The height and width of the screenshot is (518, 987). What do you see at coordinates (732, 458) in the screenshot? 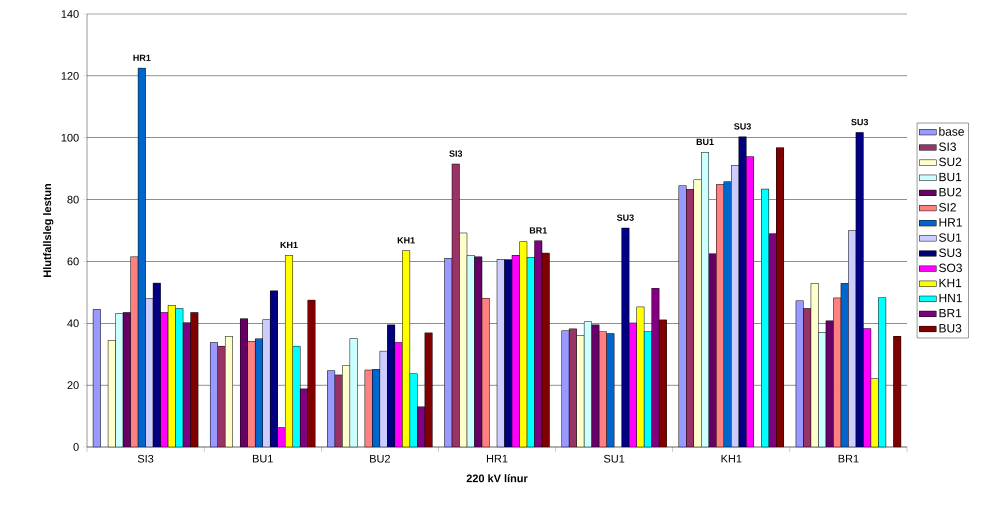
I see `x-tick-label: KH1` at bounding box center [732, 458].